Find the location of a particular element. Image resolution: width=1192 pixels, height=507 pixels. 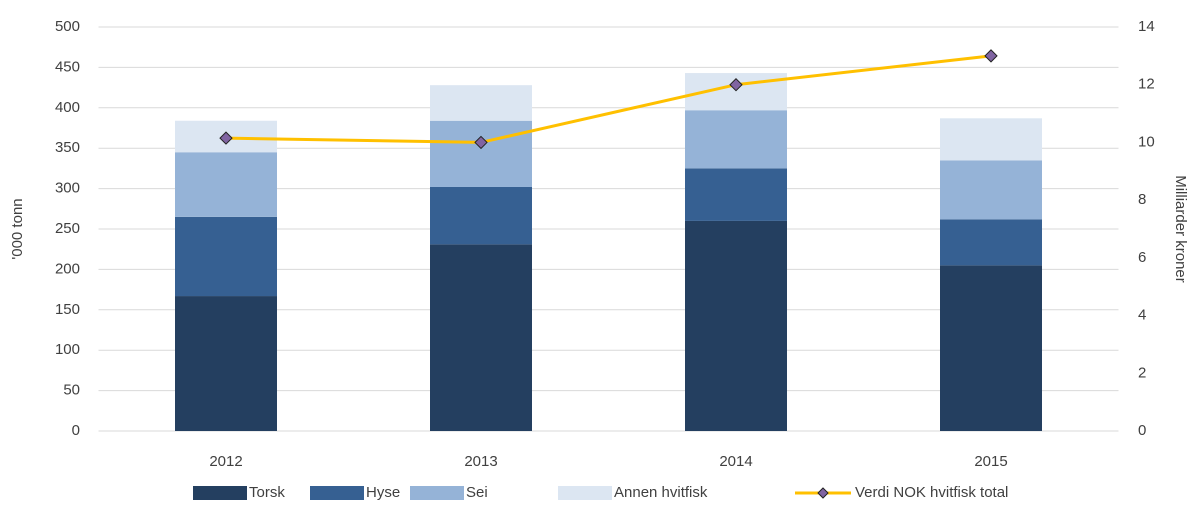

y2-tick-label: 0 is located at coordinates (1142, 430).